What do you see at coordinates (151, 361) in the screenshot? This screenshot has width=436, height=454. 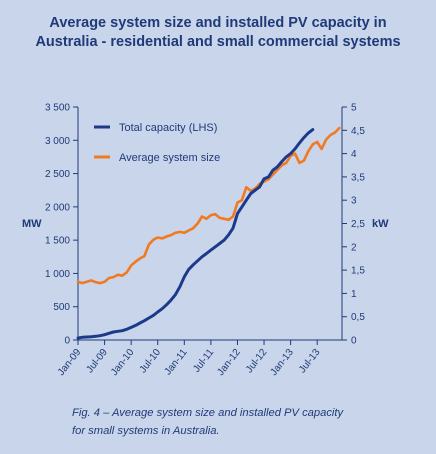 I see `x-tick-label: Jul-10` at bounding box center [151, 361].